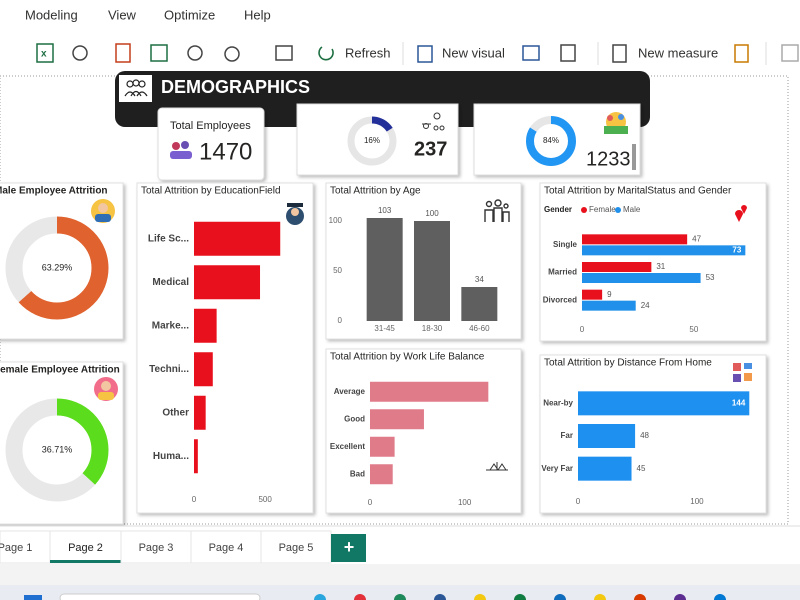  I want to click on page-tab-label: Page 3, so click(156, 548).